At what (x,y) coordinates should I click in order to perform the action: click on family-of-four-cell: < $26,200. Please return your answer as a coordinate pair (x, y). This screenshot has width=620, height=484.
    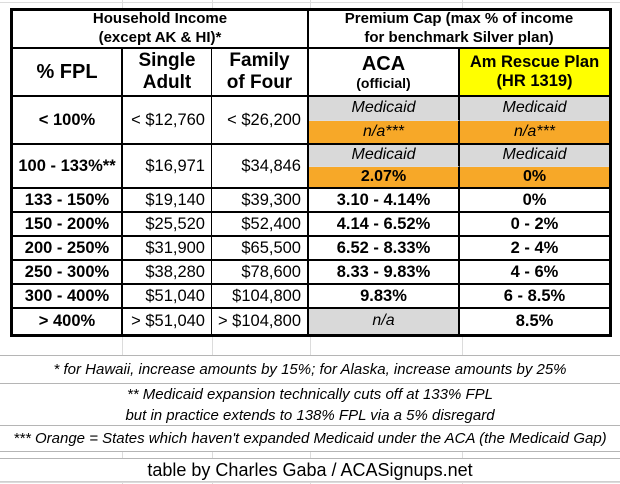
    Looking at the image, I should click on (260, 121).